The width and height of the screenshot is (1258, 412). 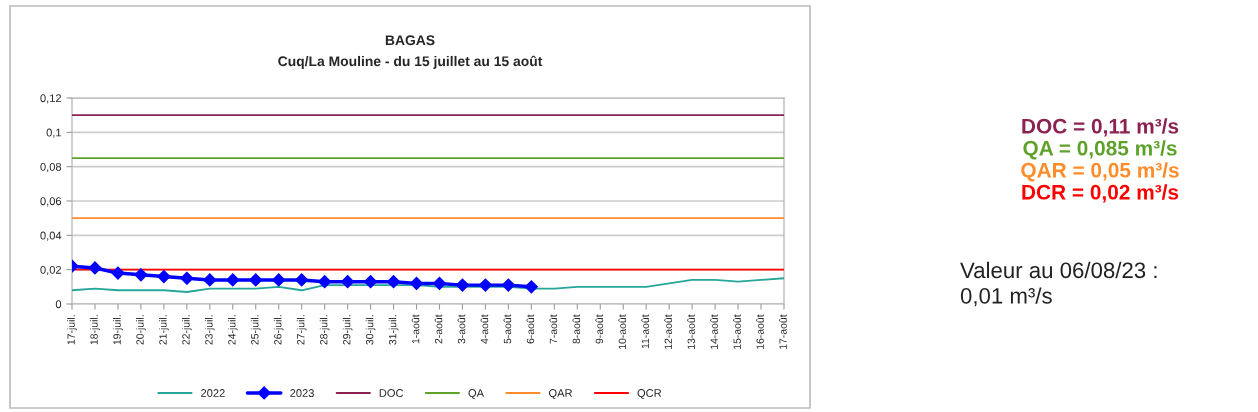 I want to click on legend-label: DOC, so click(x=391, y=393).